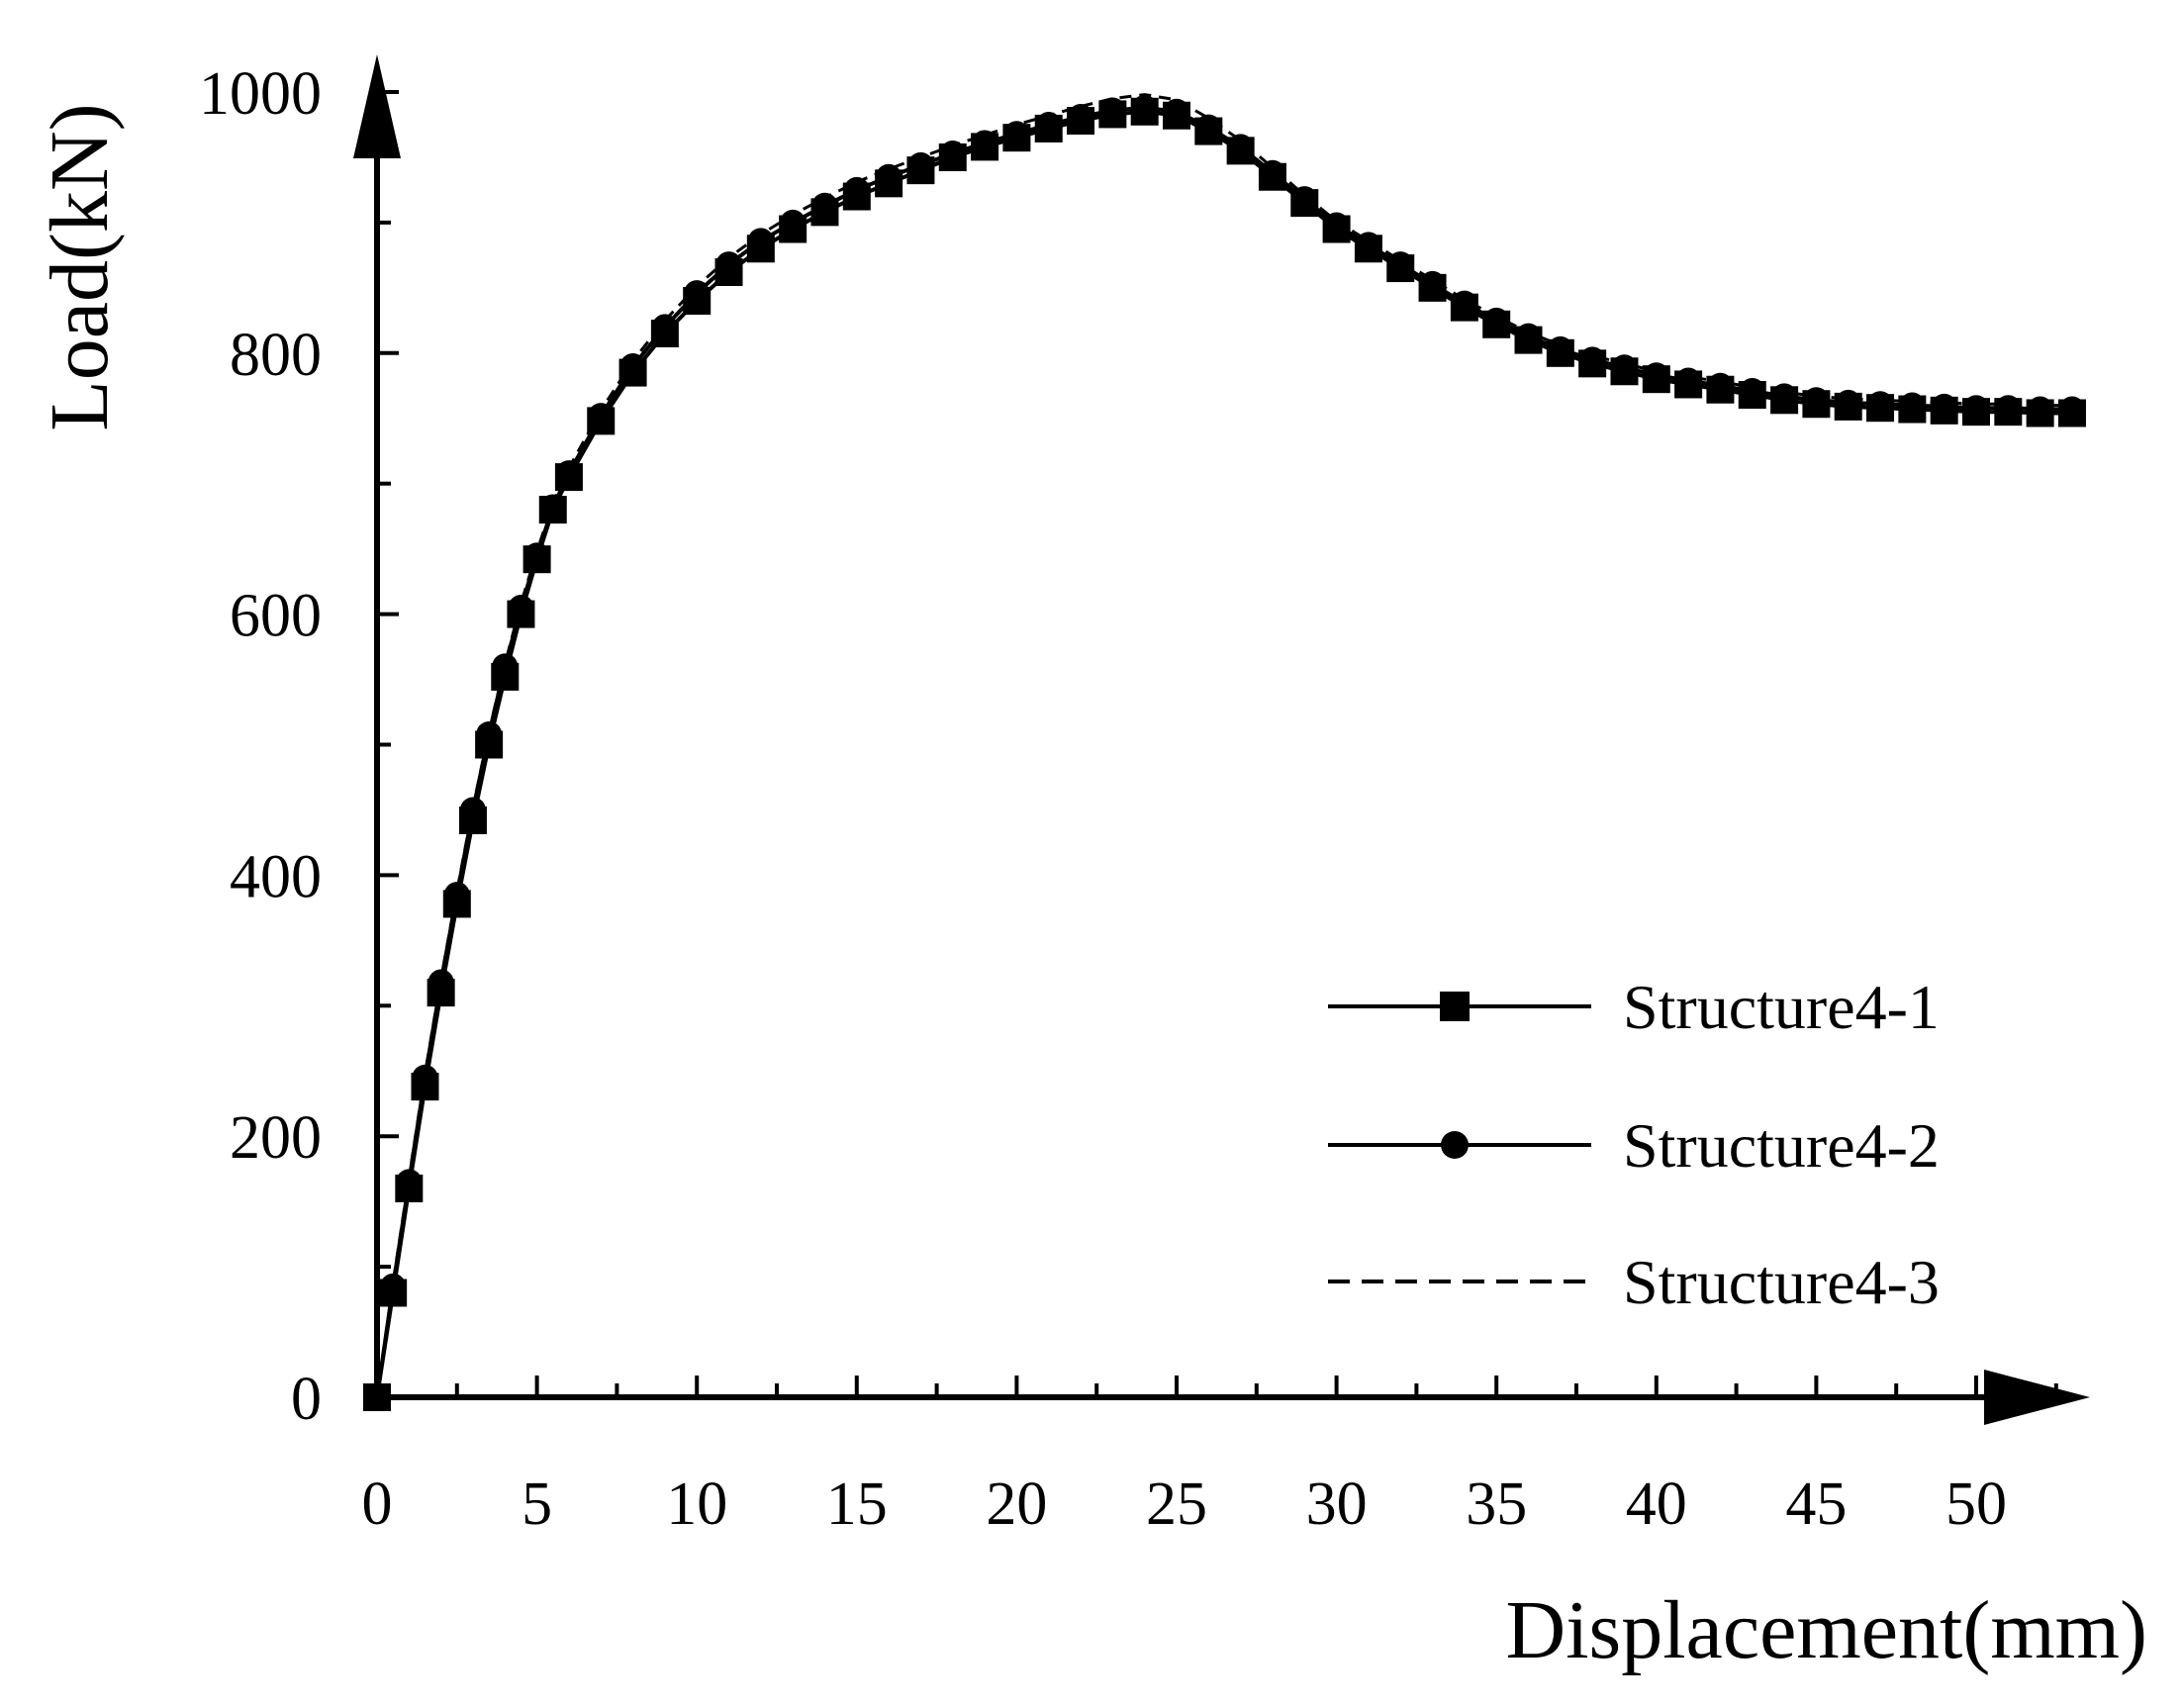 The width and height of the screenshot is (2183, 1708). Describe the element at coordinates (276, 616) in the screenshot. I see `y-tick-label: 600` at that location.